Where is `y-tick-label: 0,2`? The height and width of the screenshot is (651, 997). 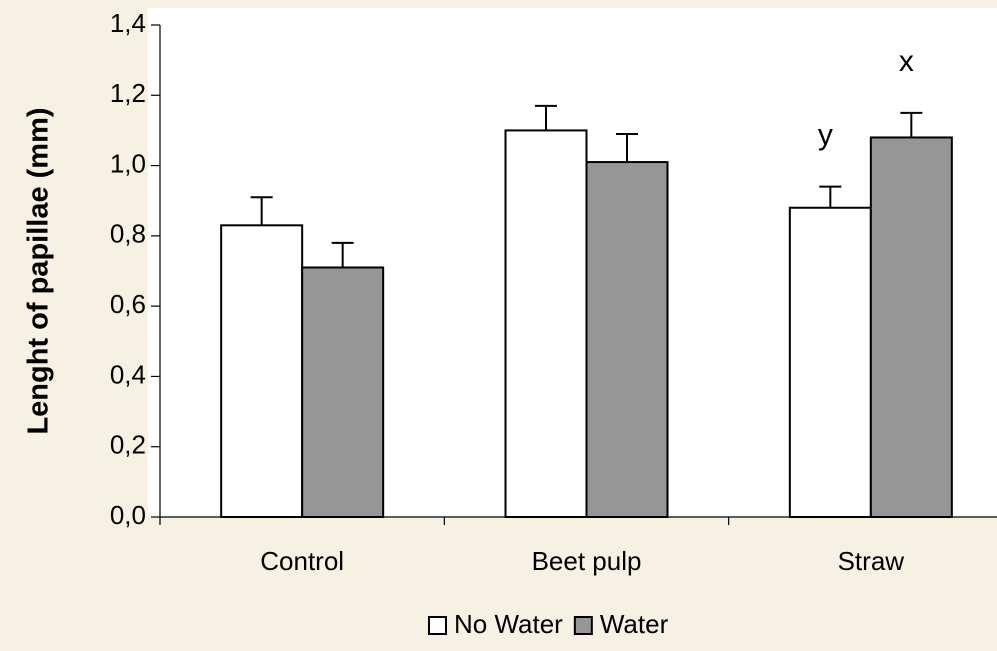
y-tick-label: 0,2 is located at coordinates (128, 445).